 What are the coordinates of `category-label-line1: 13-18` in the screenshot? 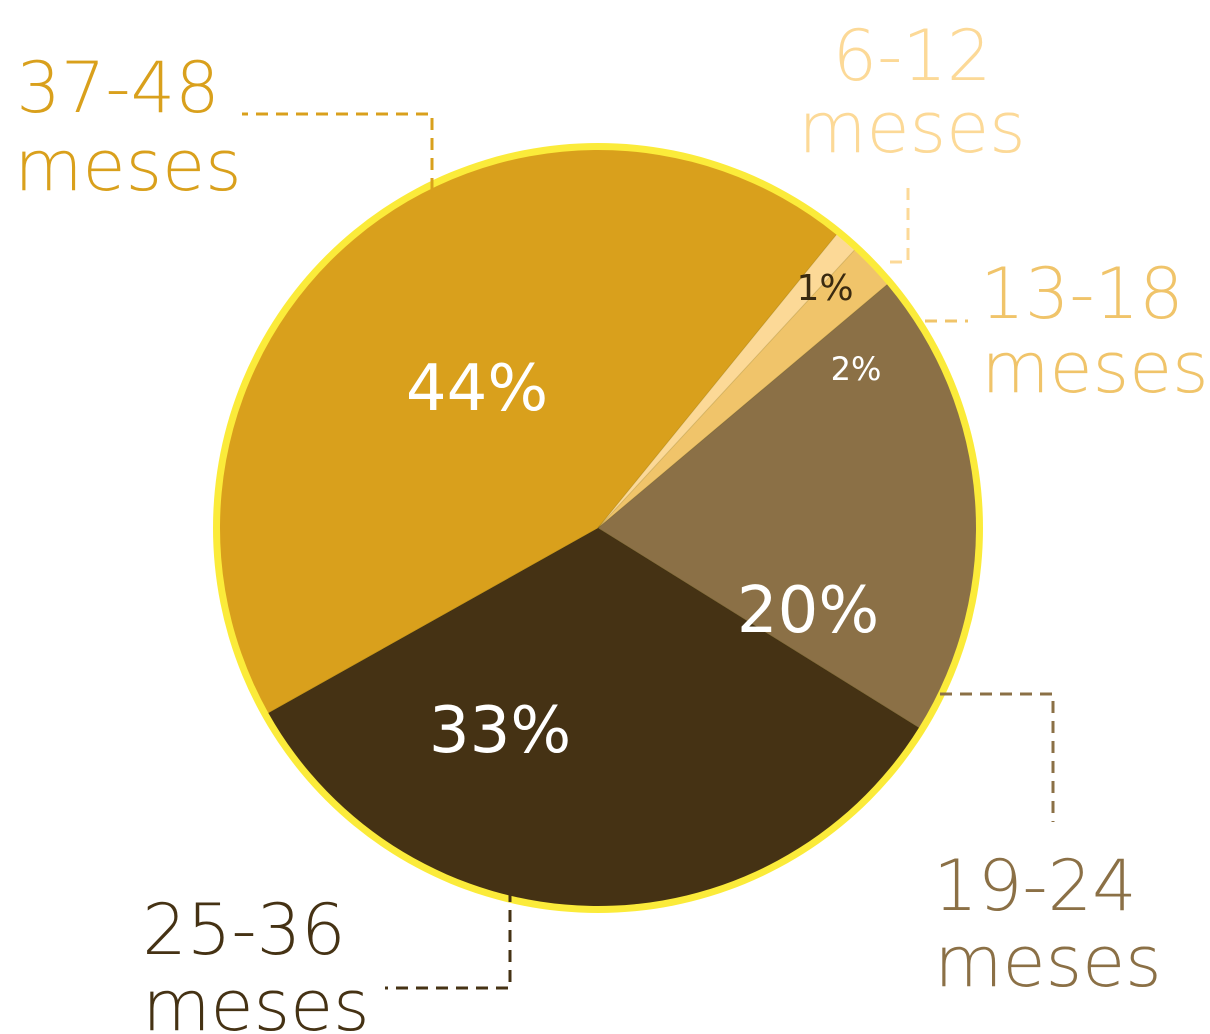 It's located at (1081, 294).